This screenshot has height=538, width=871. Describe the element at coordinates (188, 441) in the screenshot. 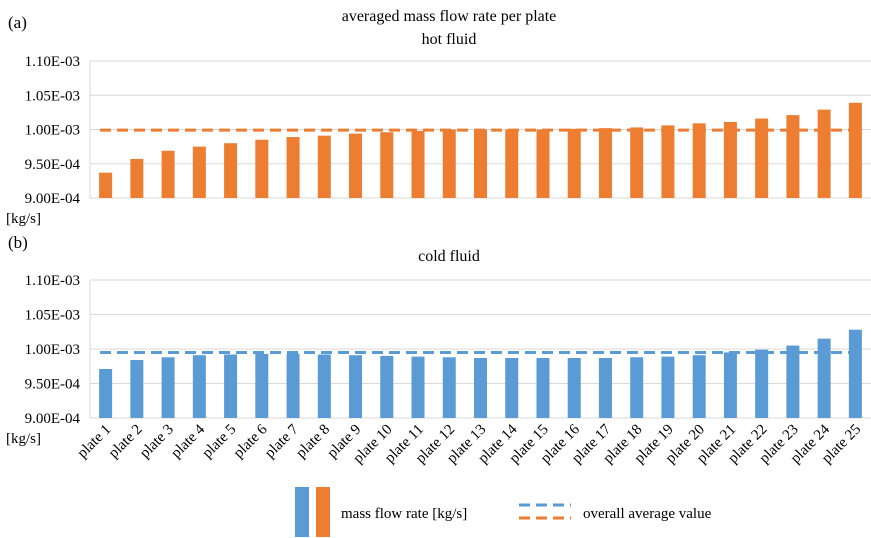

I see `x-tick-label: plate 4` at that location.